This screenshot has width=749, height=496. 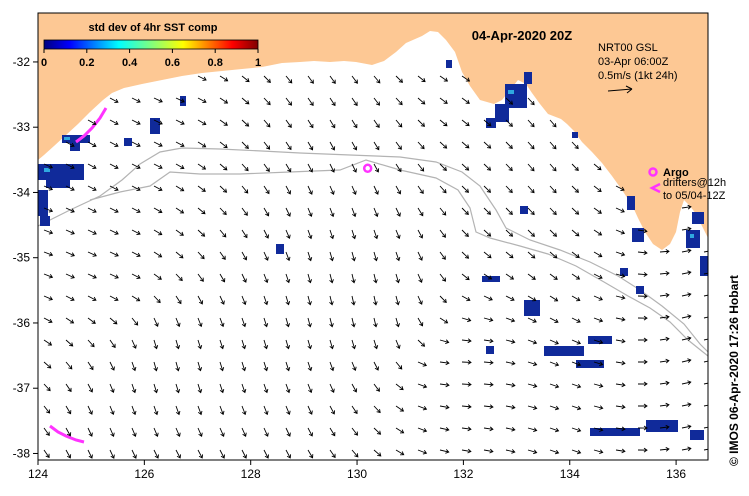 What do you see at coordinates (151, 45) in the screenshot?
I see `colorbar: std dev of 4hr SST comp 0 0.2 0.4 0.6 0.8 1` at bounding box center [151, 45].